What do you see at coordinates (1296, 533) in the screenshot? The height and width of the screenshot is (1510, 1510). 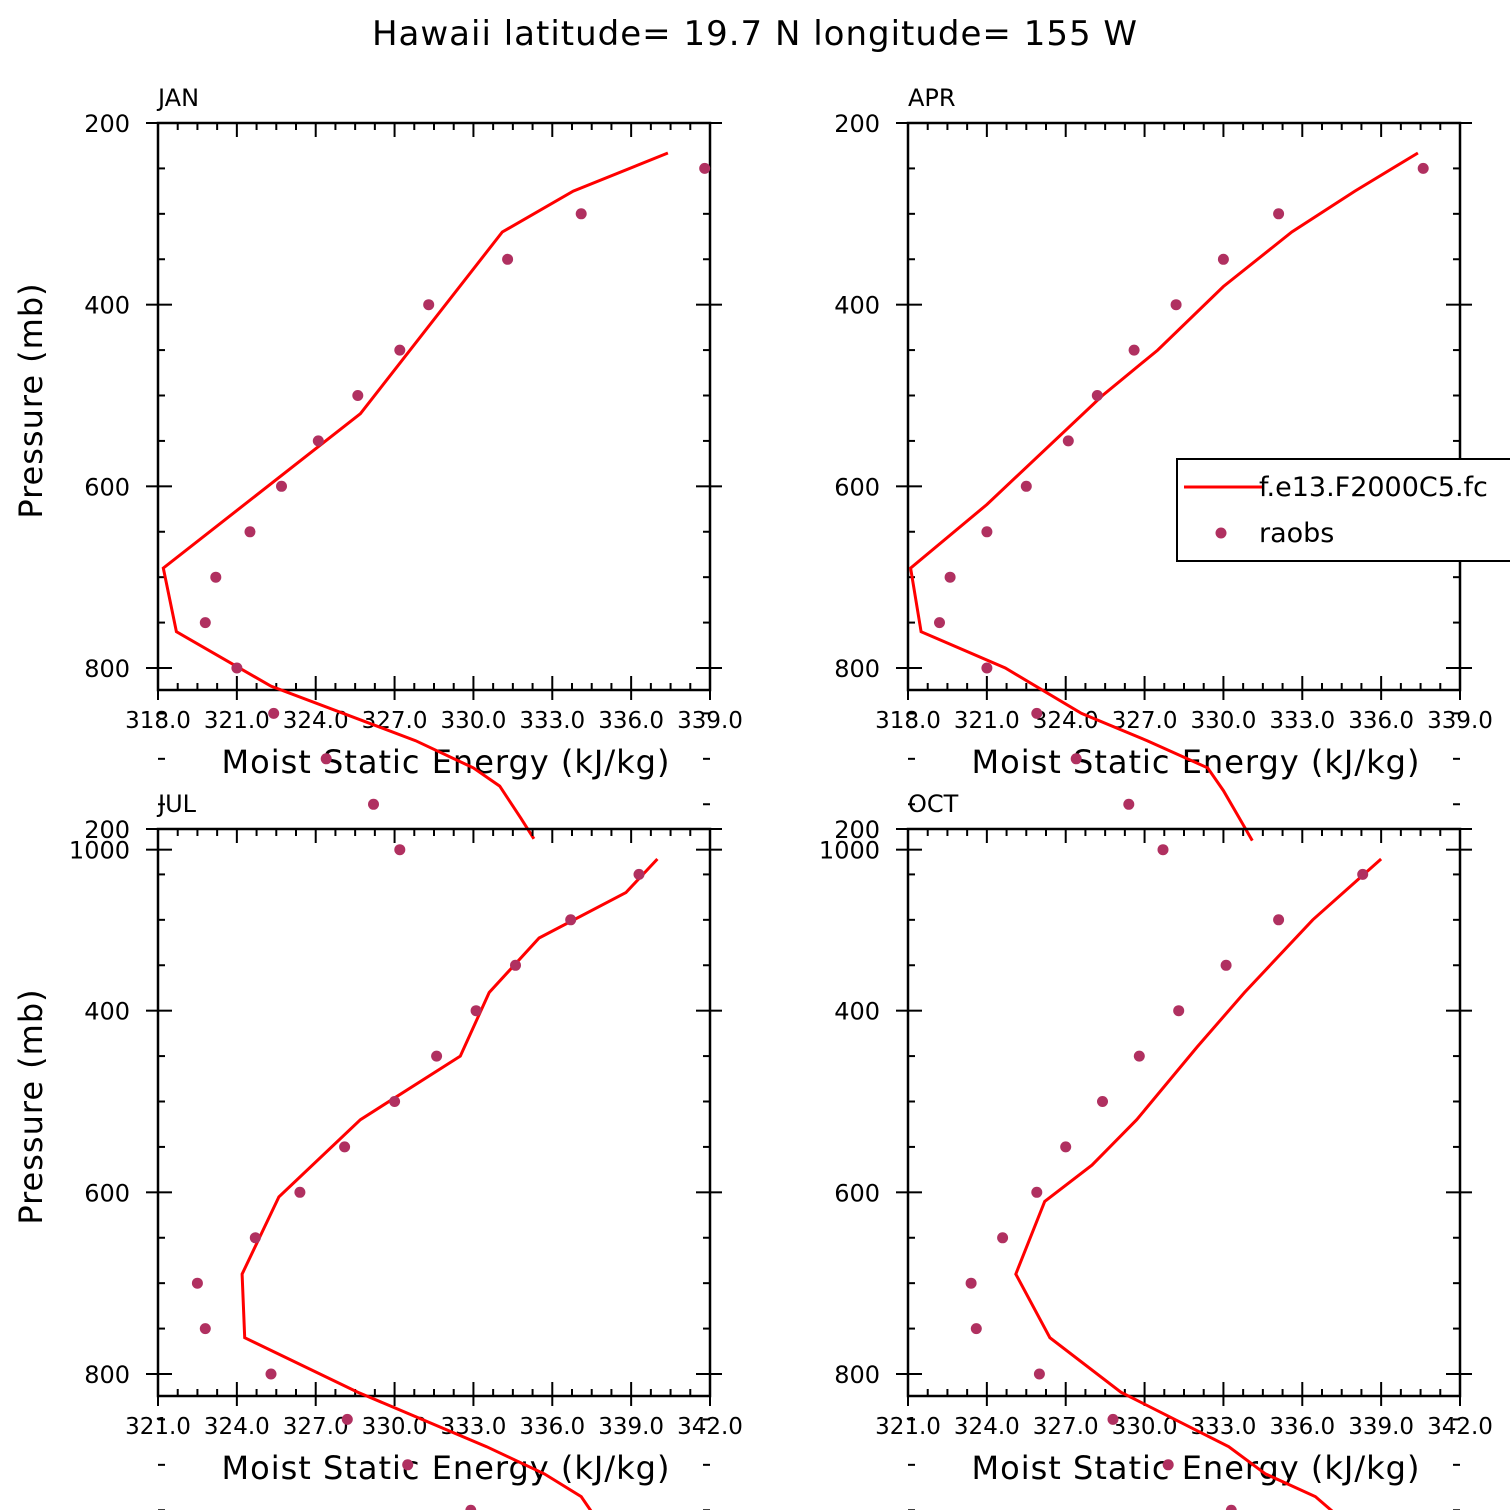 I see `legend-label-obs: raobs` at bounding box center [1296, 533].